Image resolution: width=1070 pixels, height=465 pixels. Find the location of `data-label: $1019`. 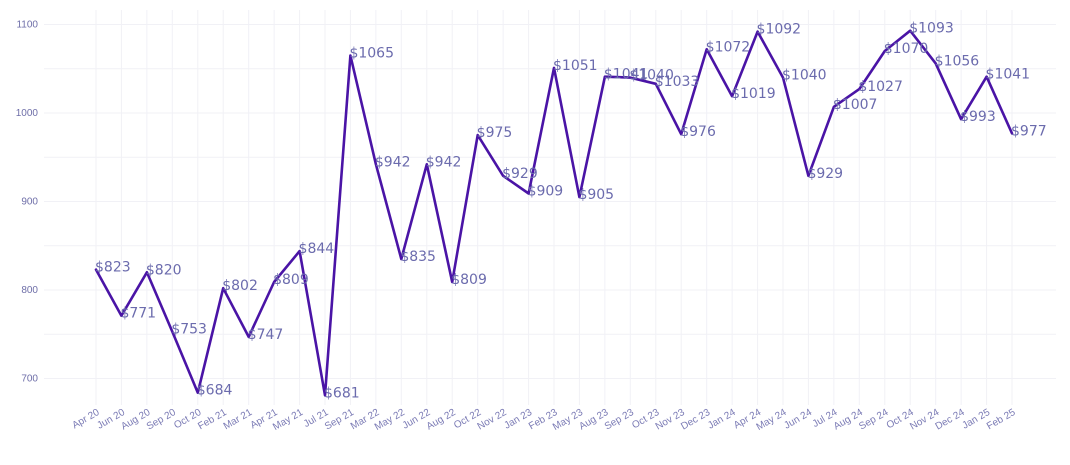

data-label: $1019 is located at coordinates (753, 94).